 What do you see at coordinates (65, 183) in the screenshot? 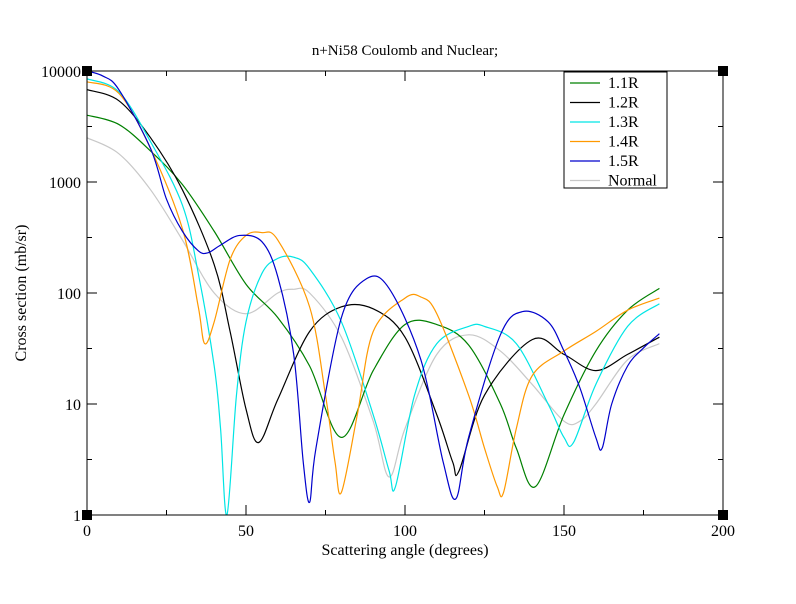
I see `y-tick-label: 1000` at bounding box center [65, 183].